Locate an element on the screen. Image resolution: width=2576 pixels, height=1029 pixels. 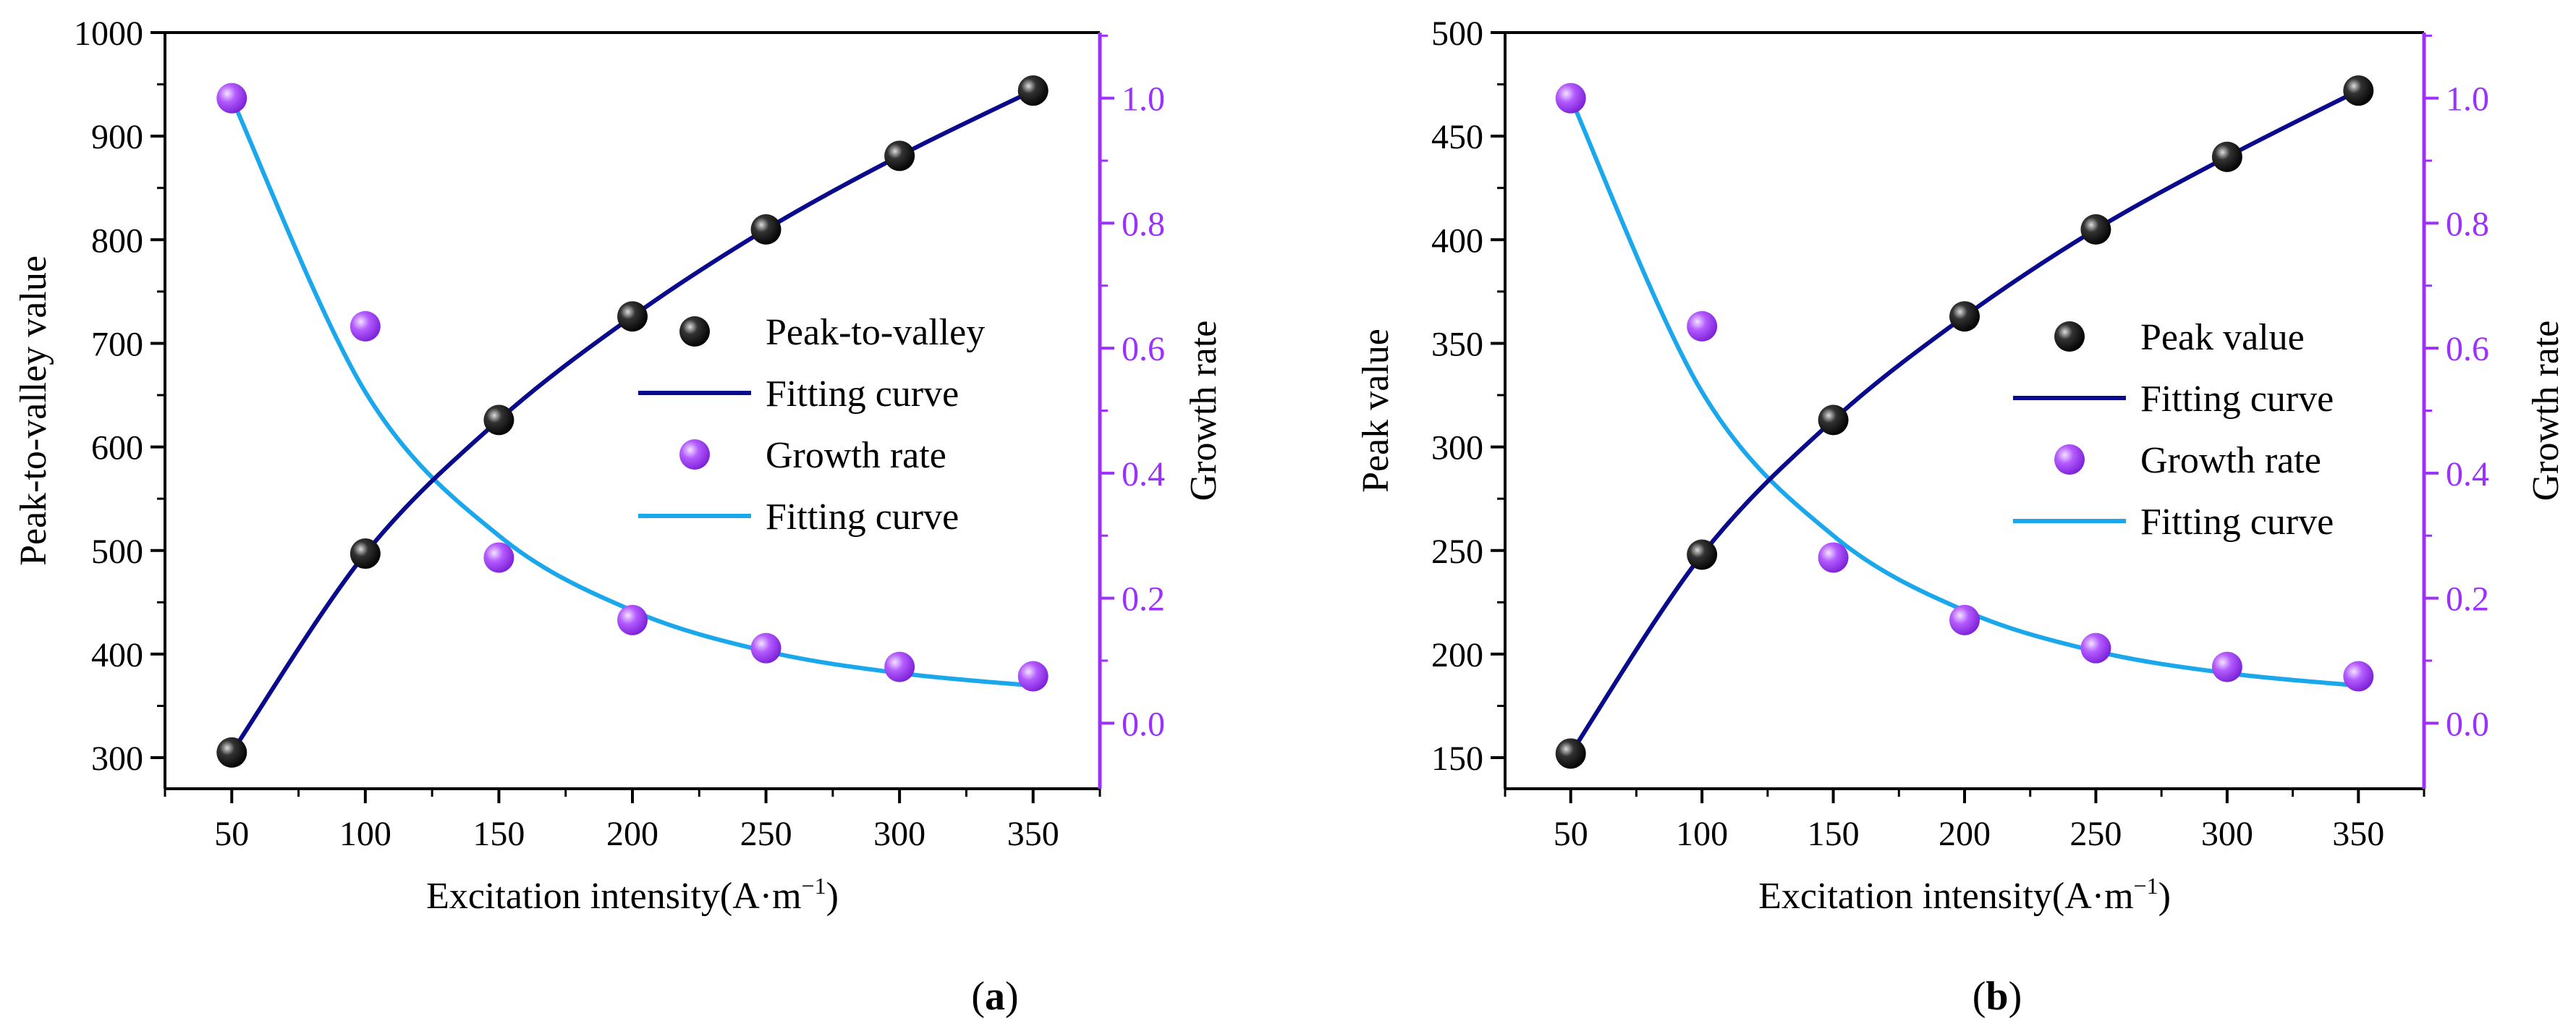
y-axis-label: Peak value is located at coordinates (1376, 411).